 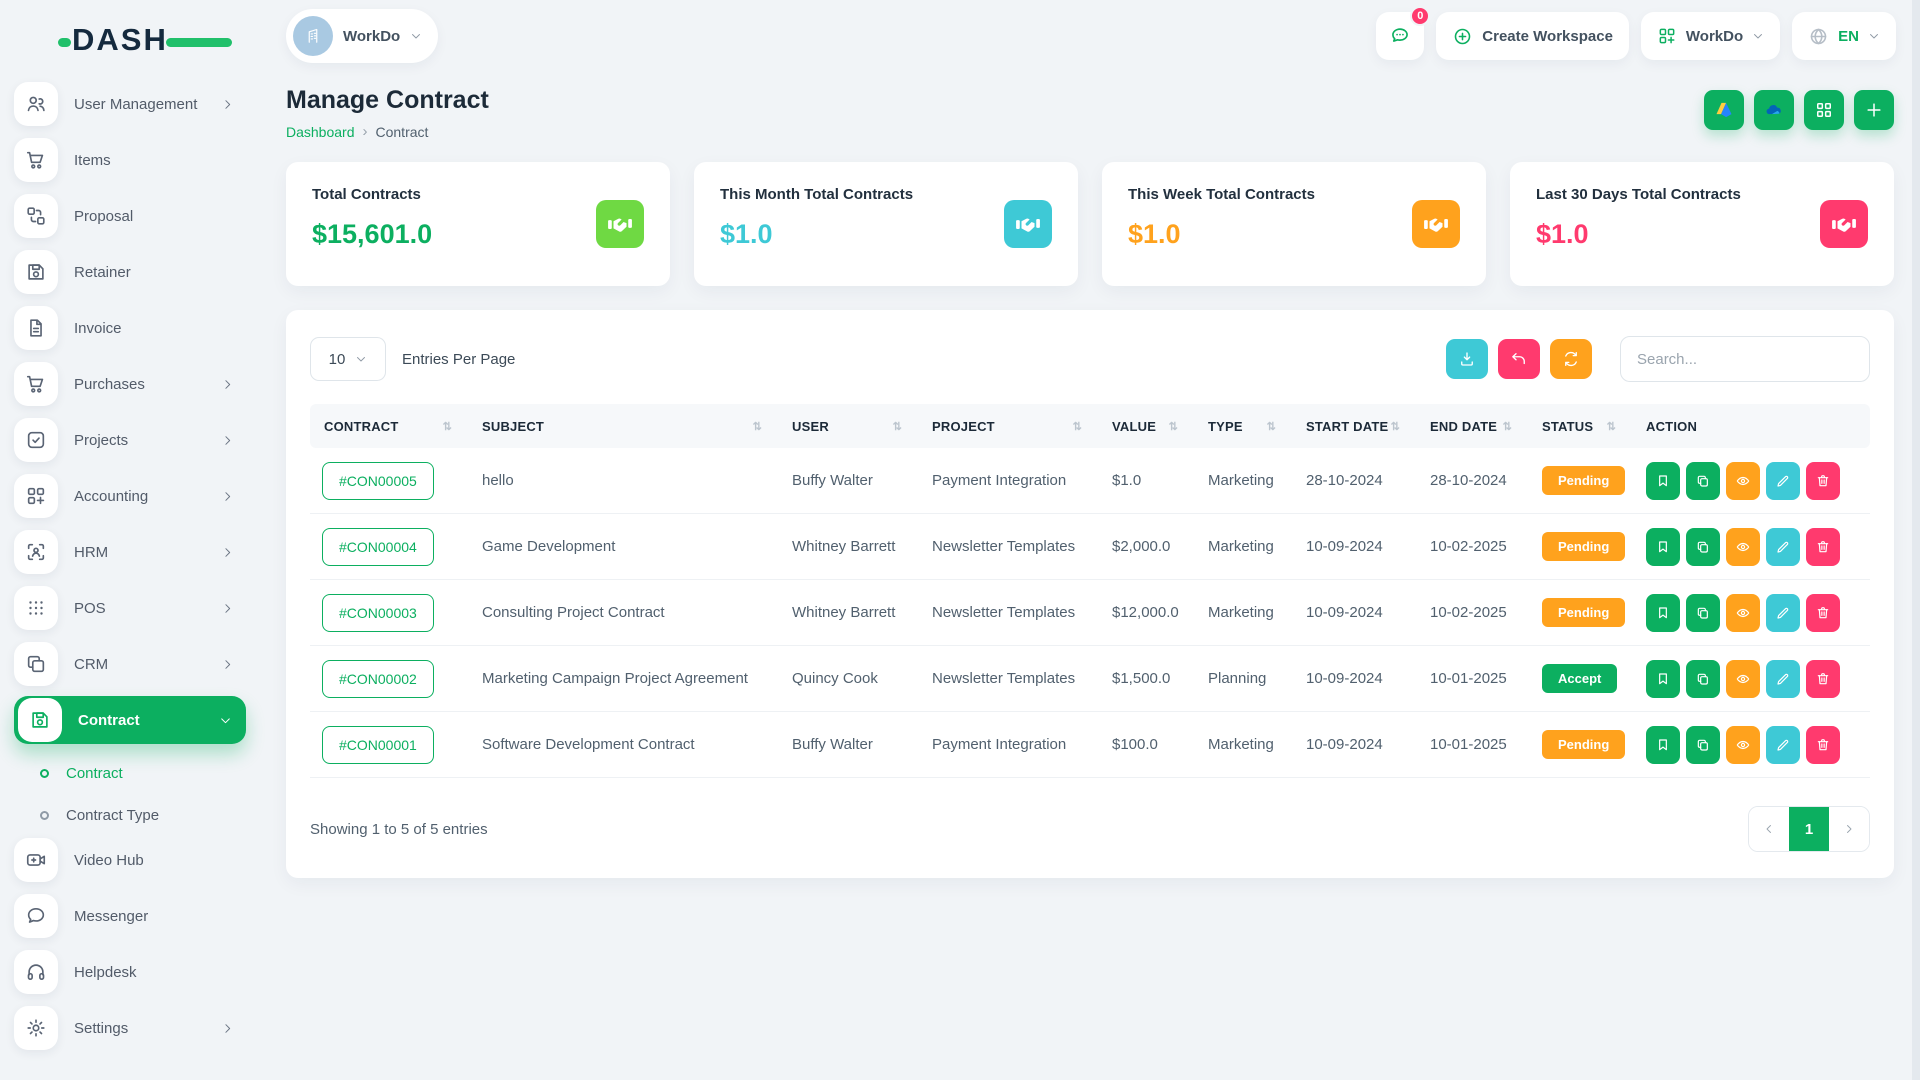 I want to click on chevron-right-icon, so click(x=227, y=104).